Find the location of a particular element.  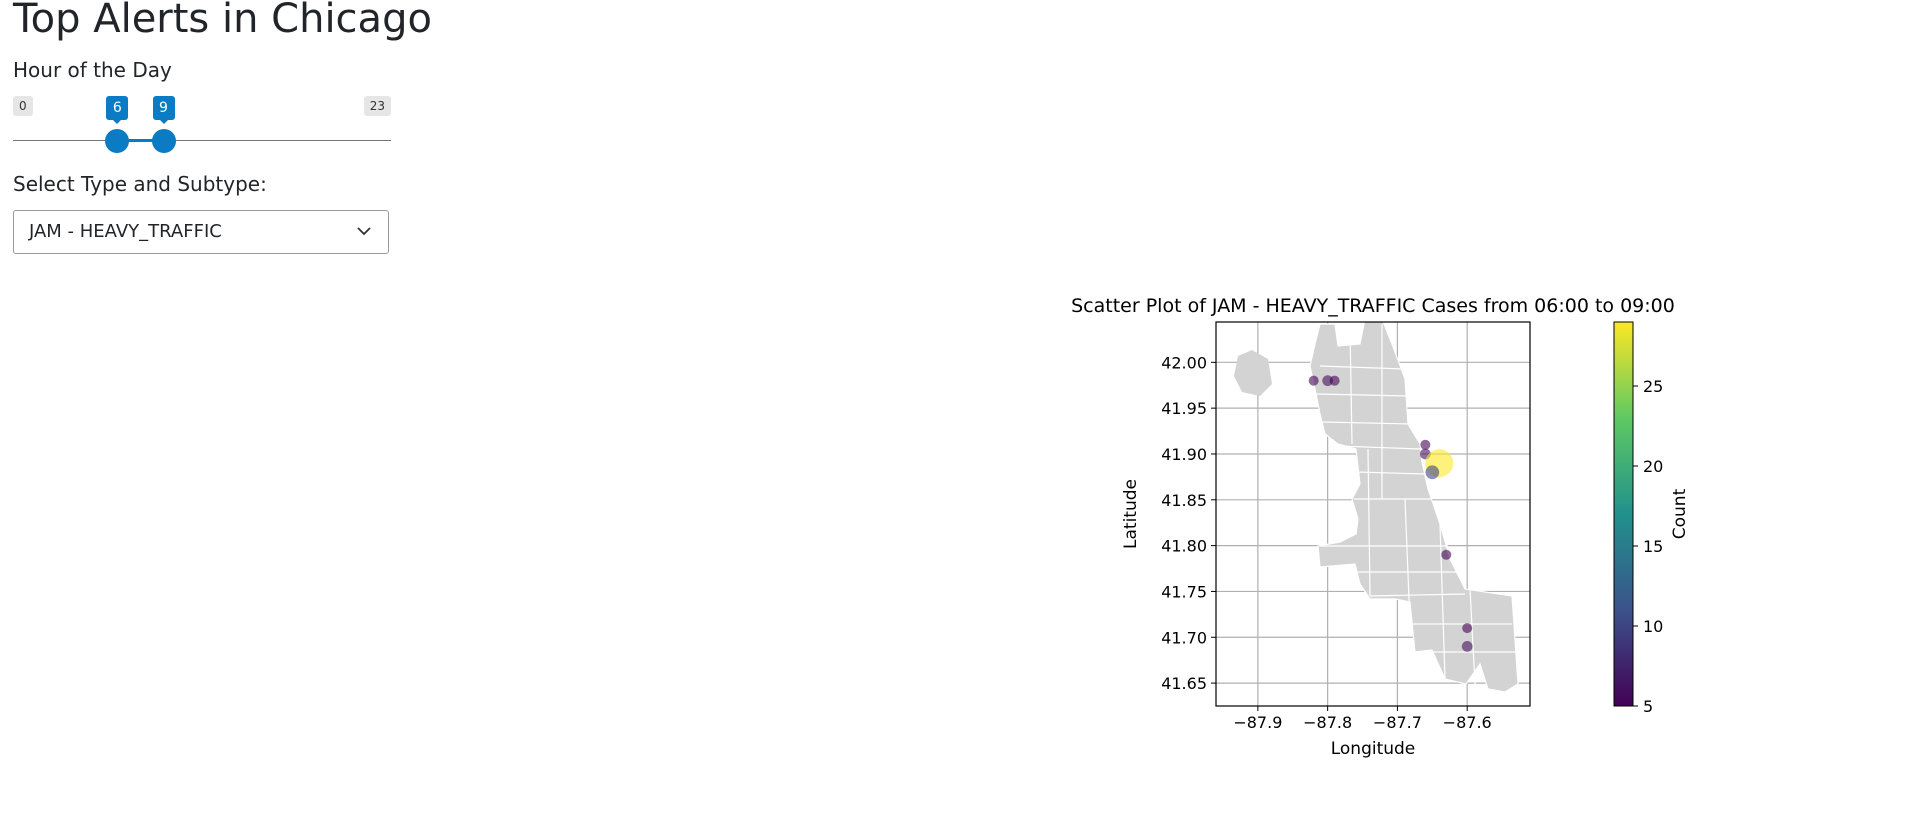

slider-to-value: 9 is located at coordinates (163, 110).